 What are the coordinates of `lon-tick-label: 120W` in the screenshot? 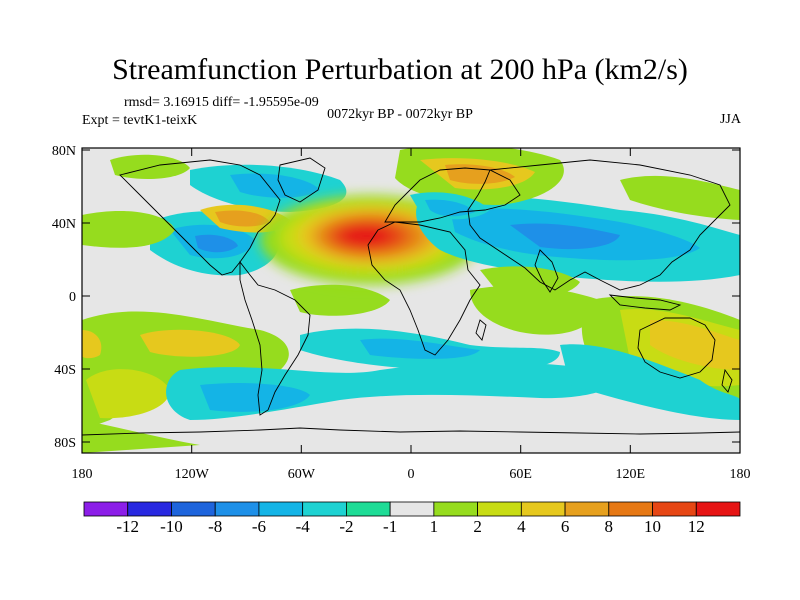 It's located at (192, 474).